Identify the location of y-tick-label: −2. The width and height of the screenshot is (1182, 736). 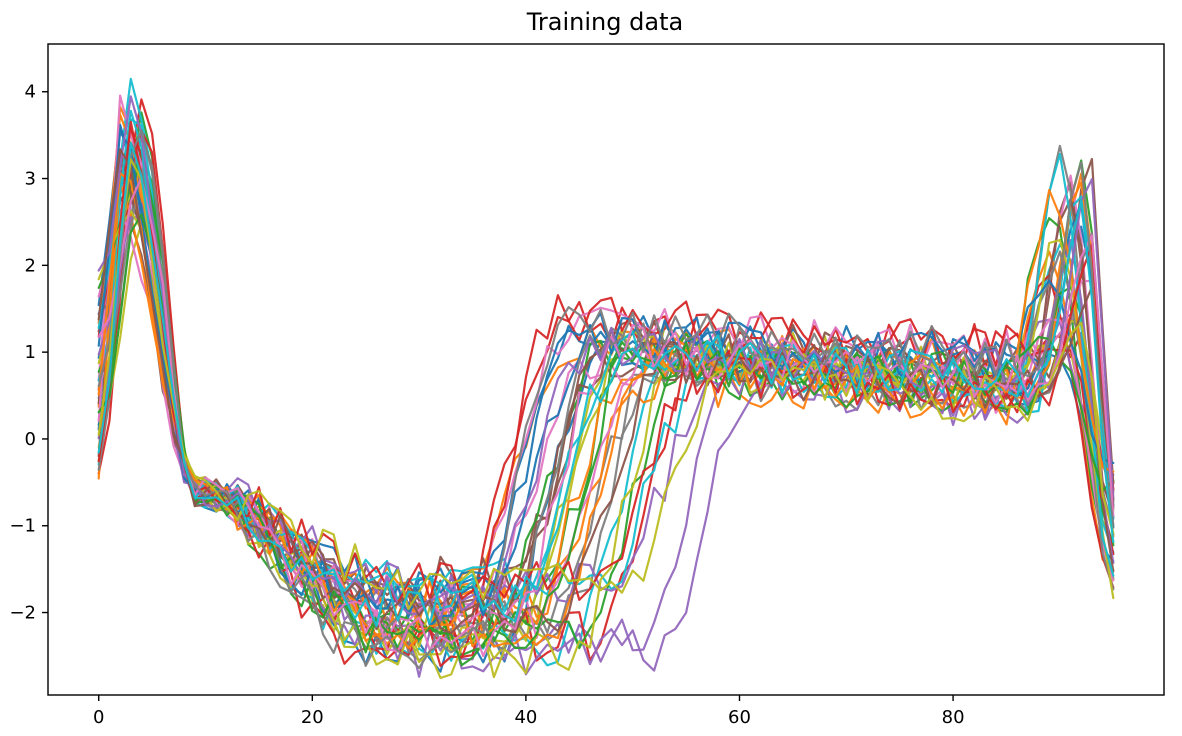
(22, 613).